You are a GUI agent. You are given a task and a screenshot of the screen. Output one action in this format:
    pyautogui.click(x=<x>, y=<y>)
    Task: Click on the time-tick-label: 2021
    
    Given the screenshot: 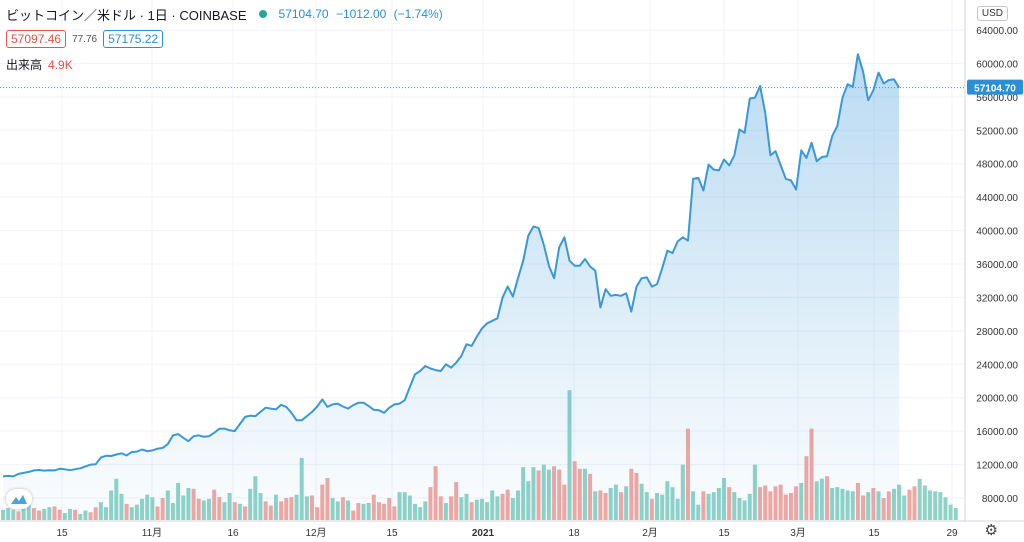 What is the action you would take?
    pyautogui.click(x=483, y=533)
    